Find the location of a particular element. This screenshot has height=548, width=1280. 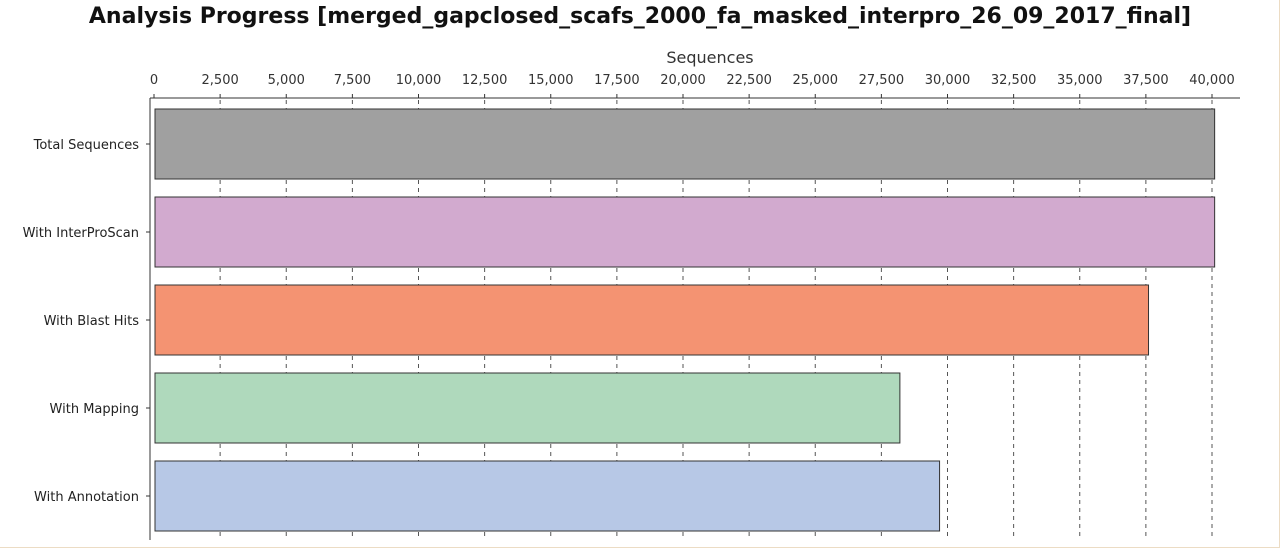

x-tick-label: 15,000 is located at coordinates (551, 80).